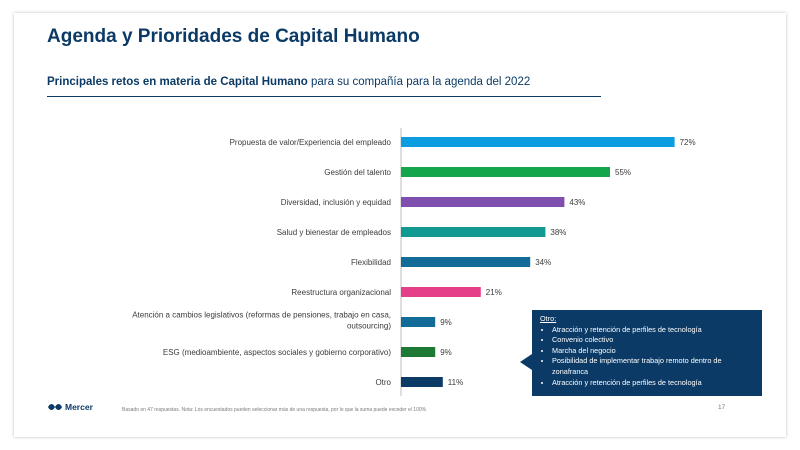 The width and height of the screenshot is (800, 450). Describe the element at coordinates (371, 262) in the screenshot. I see `category-label: Flexibilidad` at that location.